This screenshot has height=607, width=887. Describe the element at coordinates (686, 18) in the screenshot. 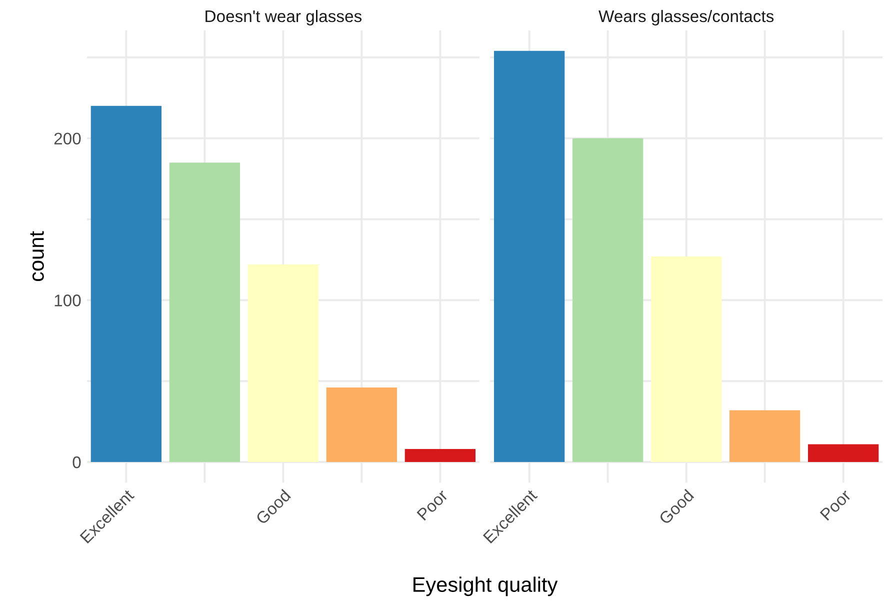

I see `chart-title: Wears glasses/contacts` at that location.